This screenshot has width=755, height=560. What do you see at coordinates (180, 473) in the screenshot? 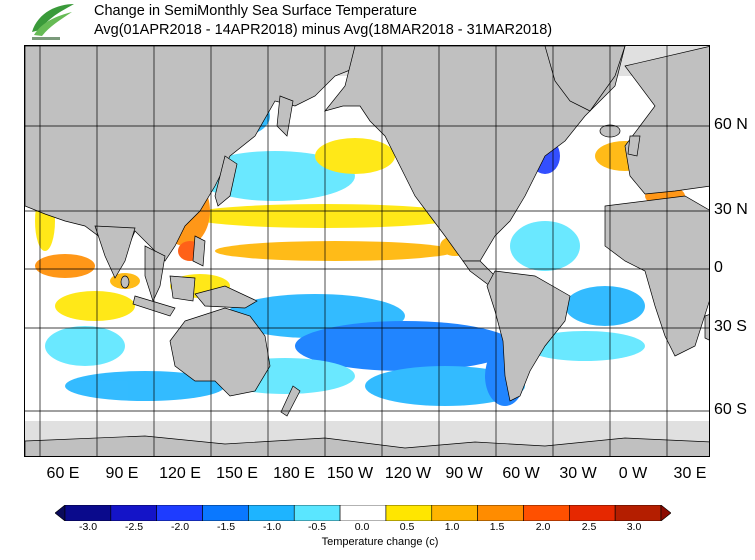
I see `x-tick-120e: 120 E` at bounding box center [180, 473].